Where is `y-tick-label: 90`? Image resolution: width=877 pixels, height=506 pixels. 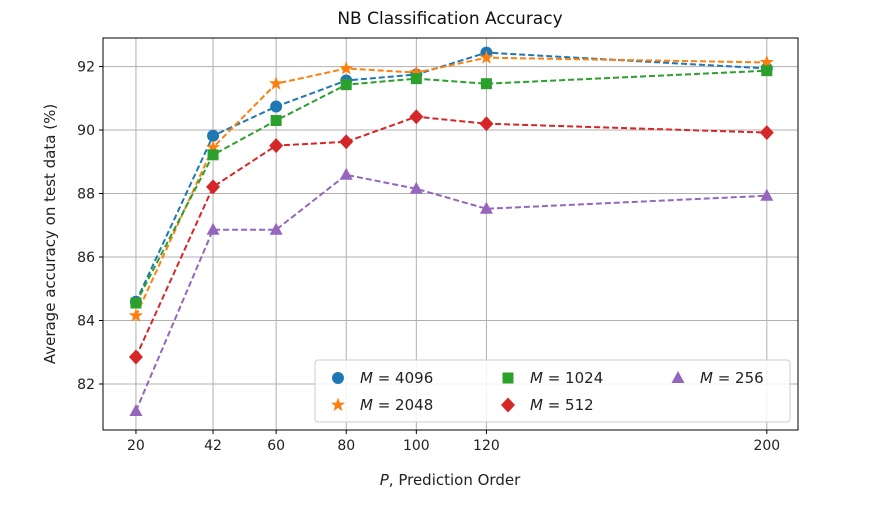
y-tick-label: 90 is located at coordinates (86, 131).